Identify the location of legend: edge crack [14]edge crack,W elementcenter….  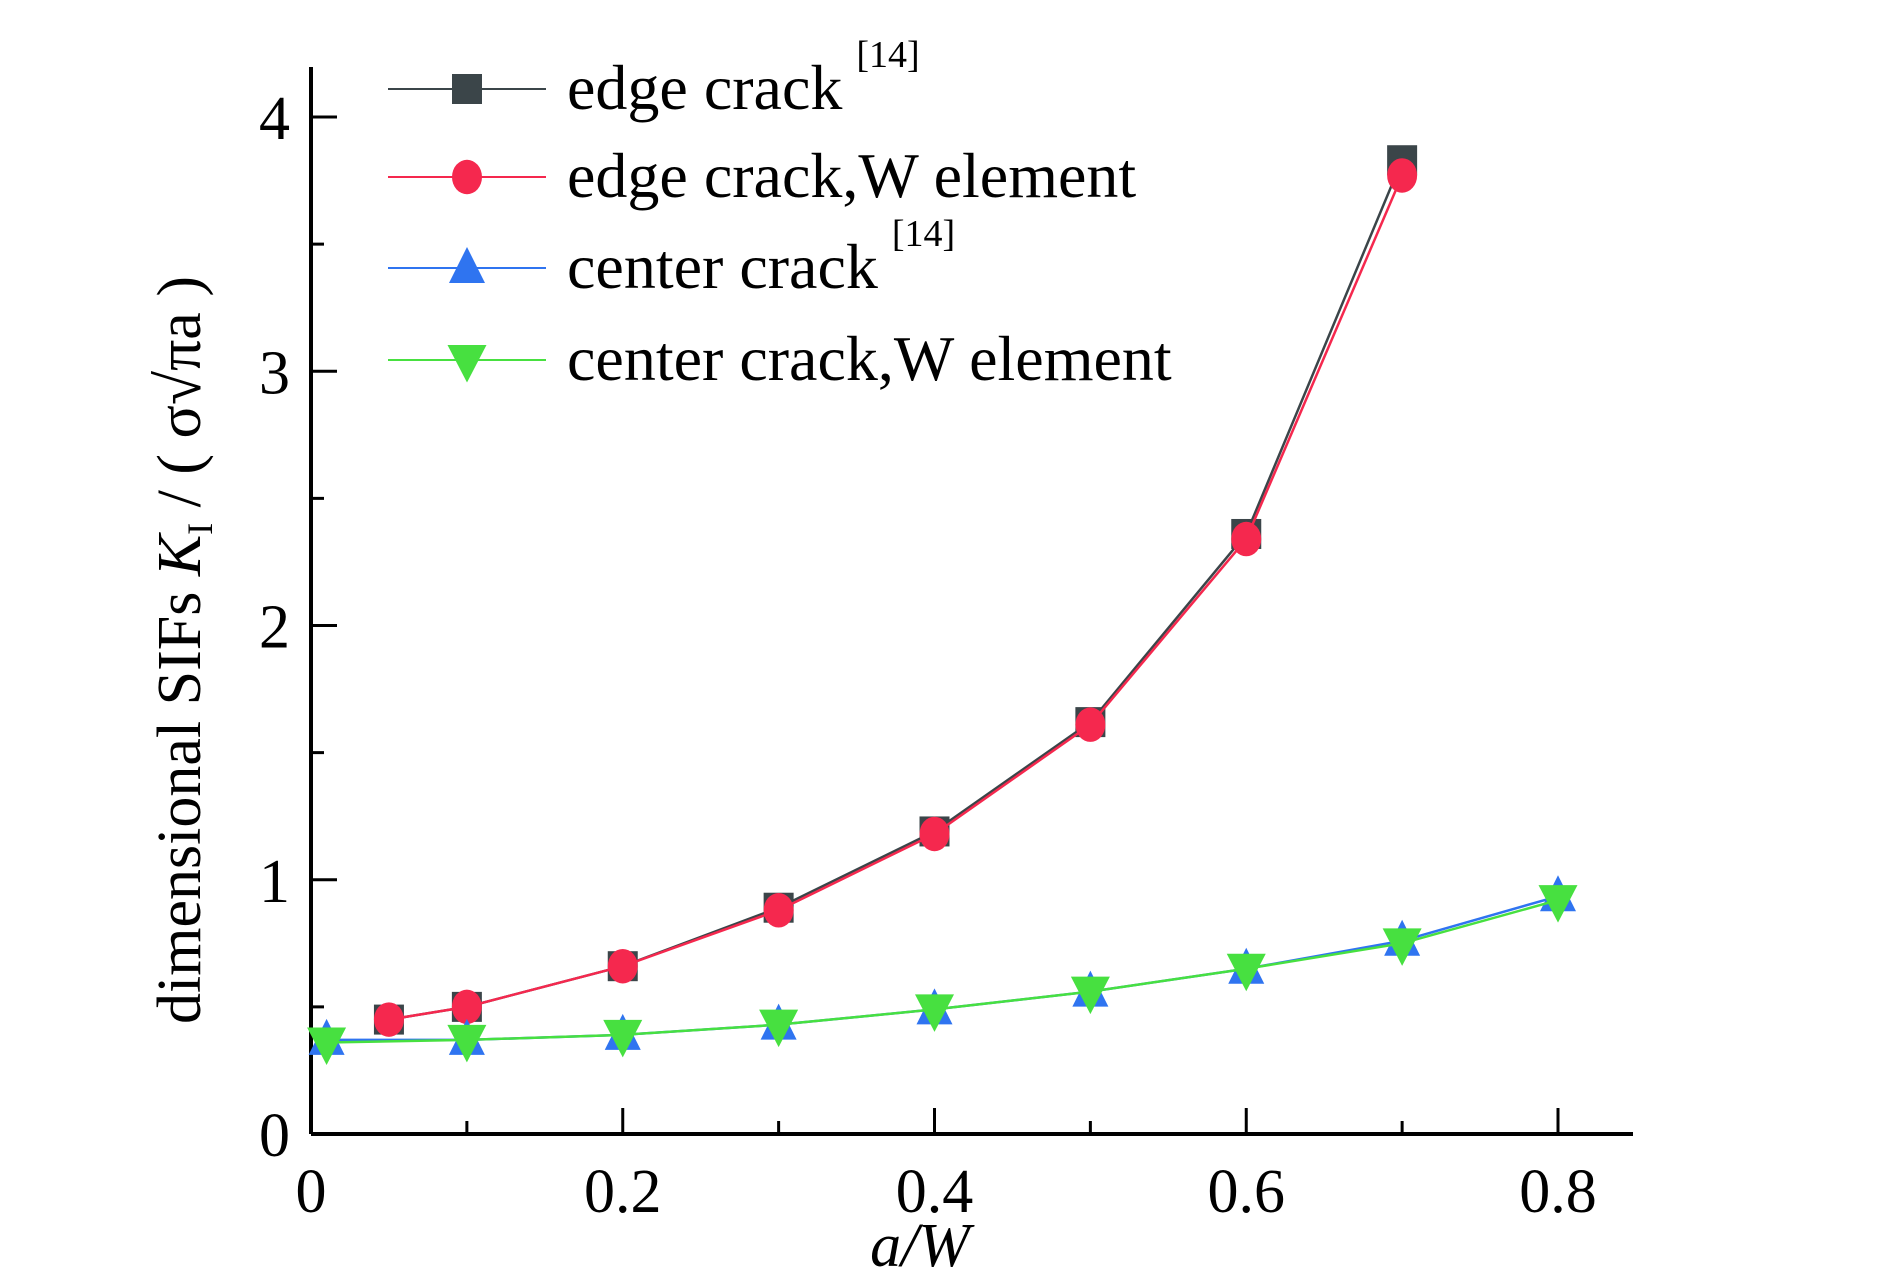
(780, 214).